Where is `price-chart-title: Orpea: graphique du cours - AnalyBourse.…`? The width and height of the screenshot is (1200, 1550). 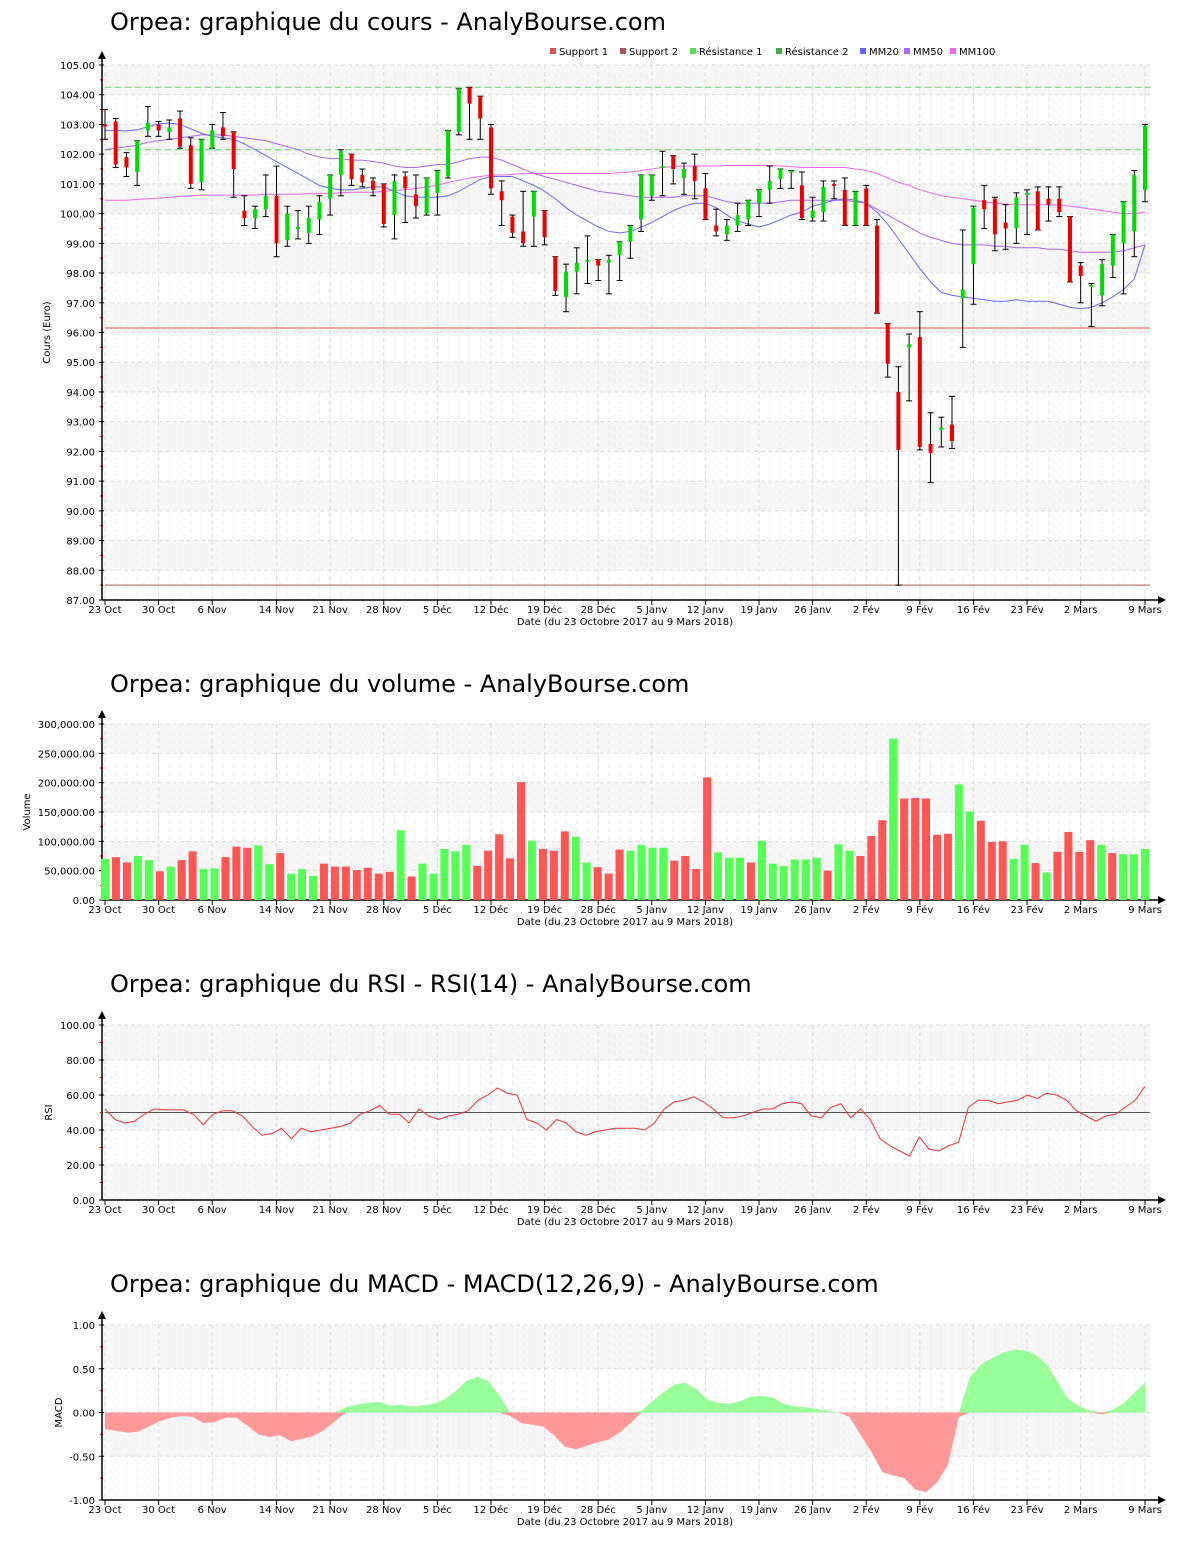
price-chart-title: Orpea: graphique du cours - AnalyBourse.… is located at coordinates (388, 22).